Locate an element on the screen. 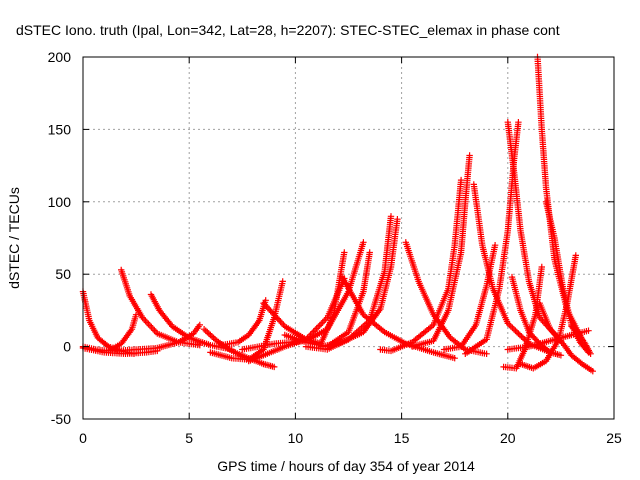 Image resolution: width=640 pixels, height=480 pixels. y-axis-label: dSTEC / TECUs is located at coordinates (14, 238).